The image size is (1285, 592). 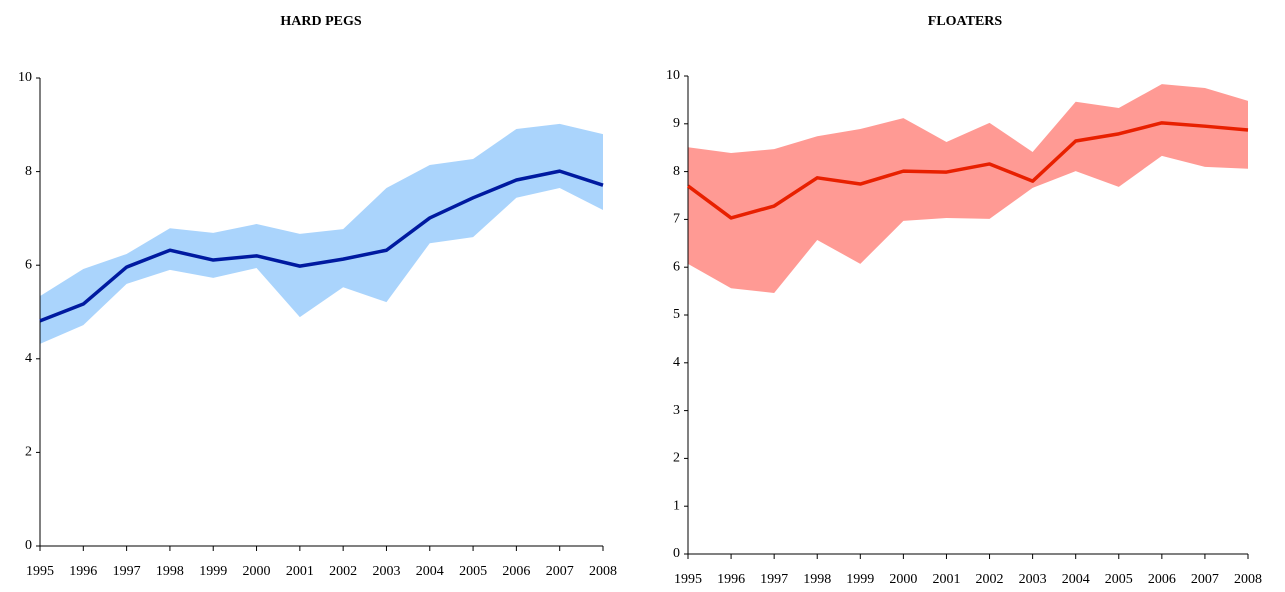 What do you see at coordinates (676, 505) in the screenshot?
I see `y-tick-label: 1` at bounding box center [676, 505].